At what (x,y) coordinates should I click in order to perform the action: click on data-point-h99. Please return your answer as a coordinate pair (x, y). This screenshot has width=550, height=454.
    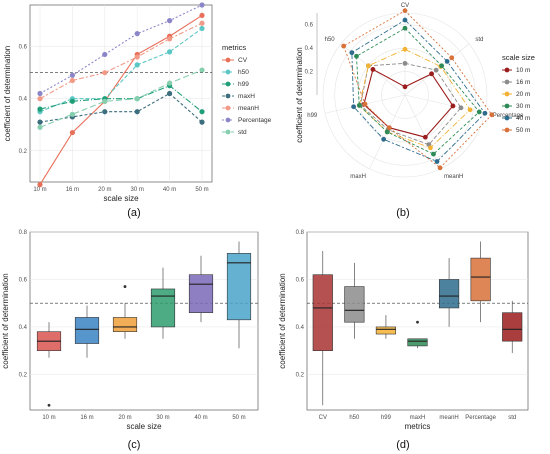
    Looking at the image, I should click on (40, 109).